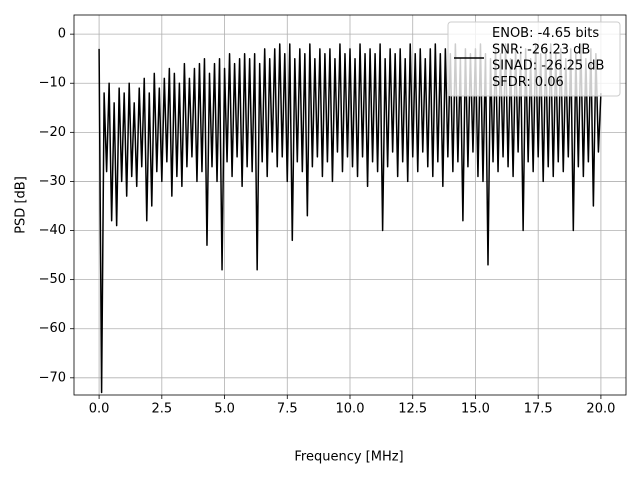 This screenshot has width=640, height=480. Describe the element at coordinates (287, 409) in the screenshot. I see `x-tick-label: 7.5` at that location.